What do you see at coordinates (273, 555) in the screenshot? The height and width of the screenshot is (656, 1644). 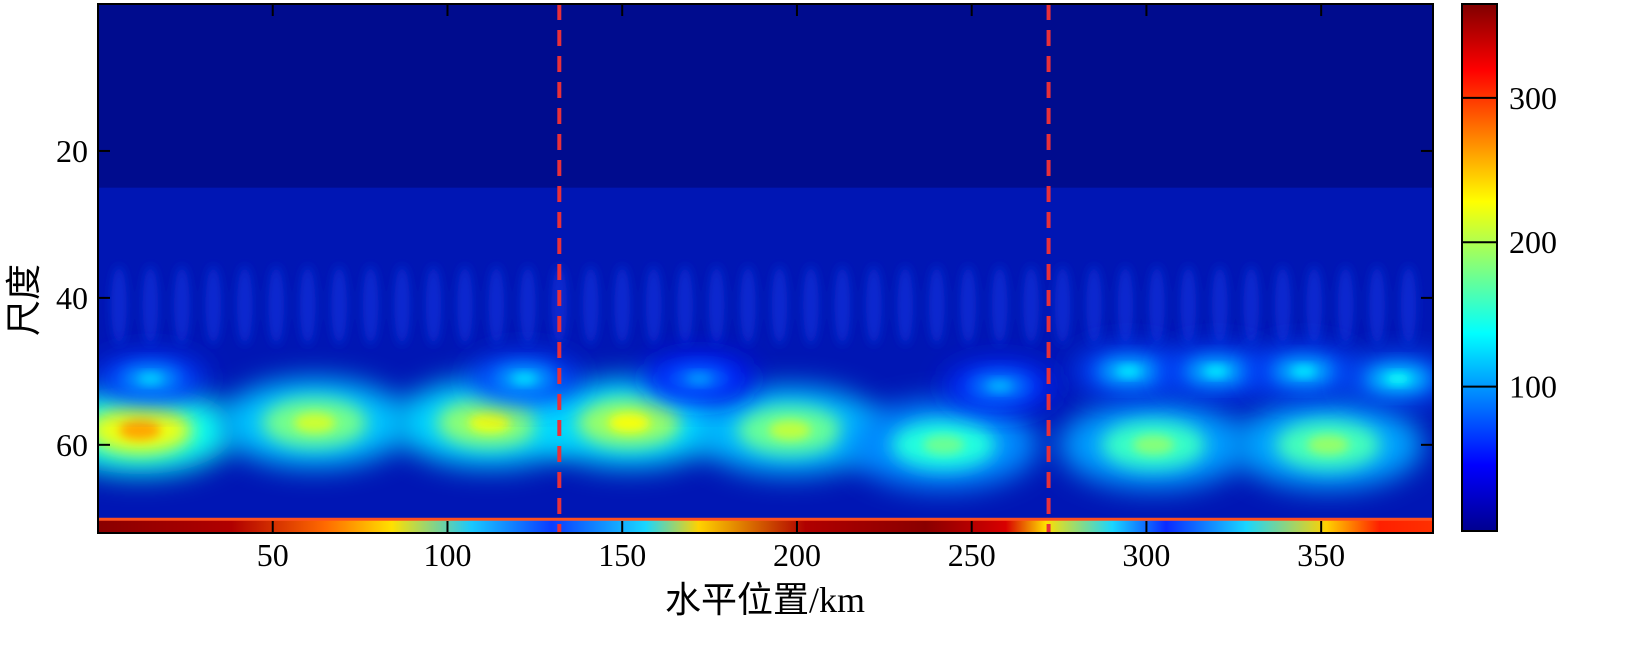 I see `x-tick-label: 50` at bounding box center [273, 555].